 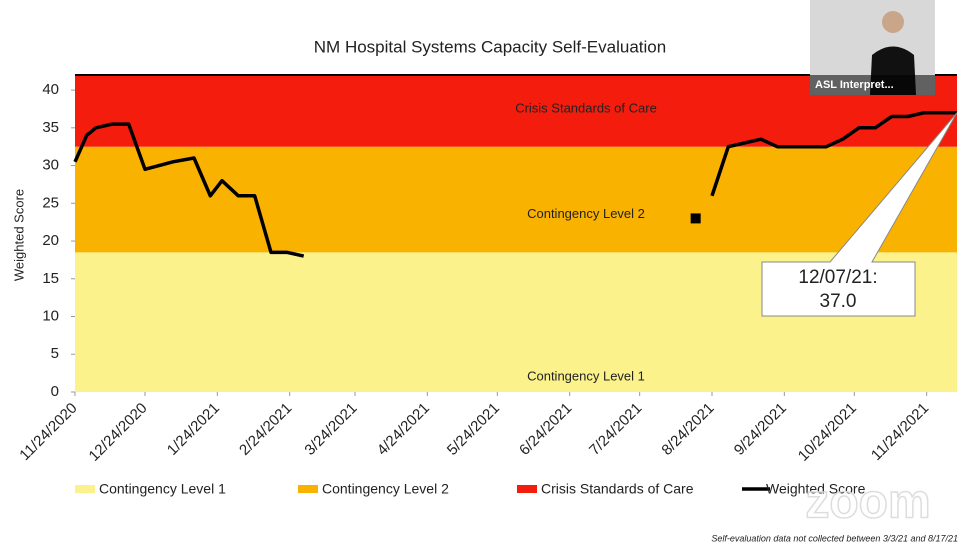 I want to click on annotation: 12/07/21:, so click(x=837, y=277).